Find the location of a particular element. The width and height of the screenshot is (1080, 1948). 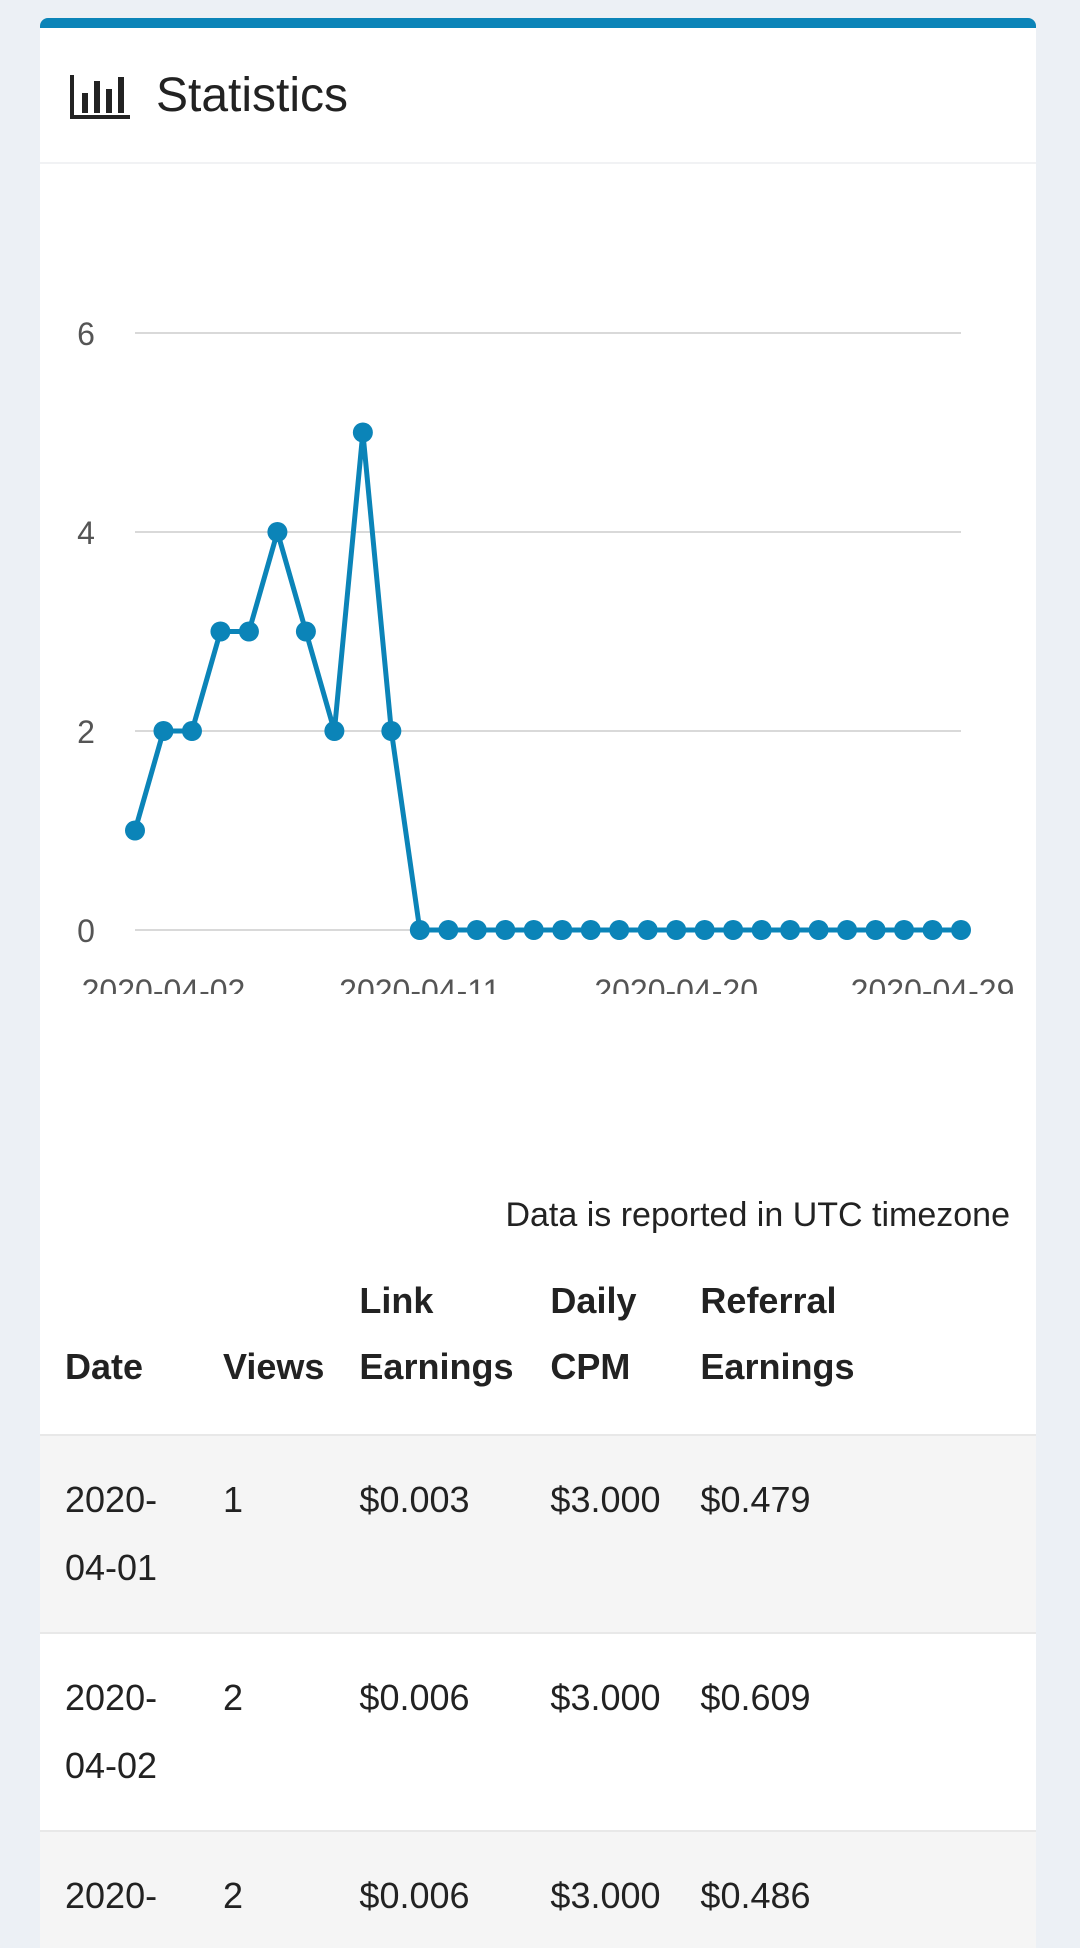

y-tick-label: 6 is located at coordinates (86, 334).